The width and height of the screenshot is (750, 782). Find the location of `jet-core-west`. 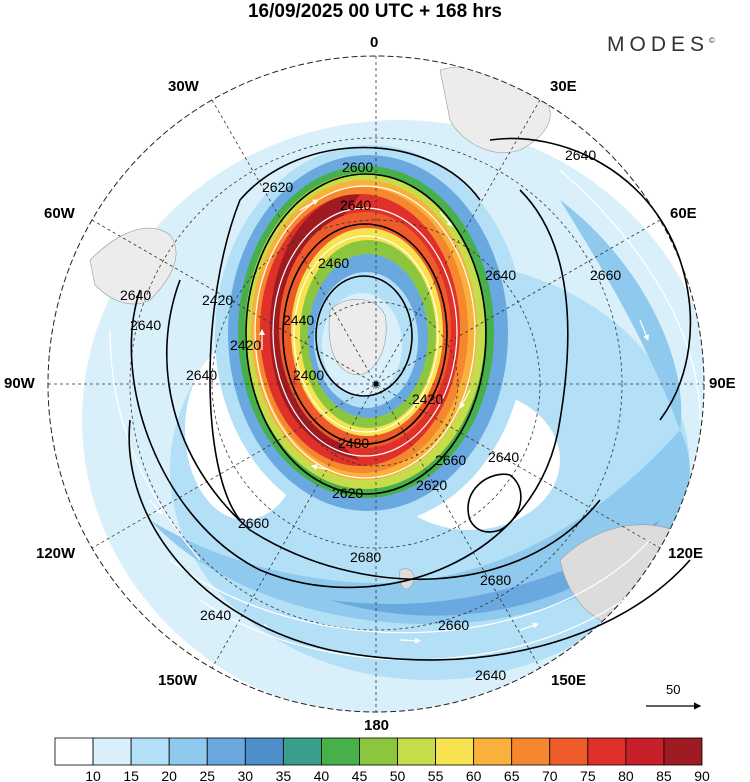

jet-core-west is located at coordinates (315, 327).